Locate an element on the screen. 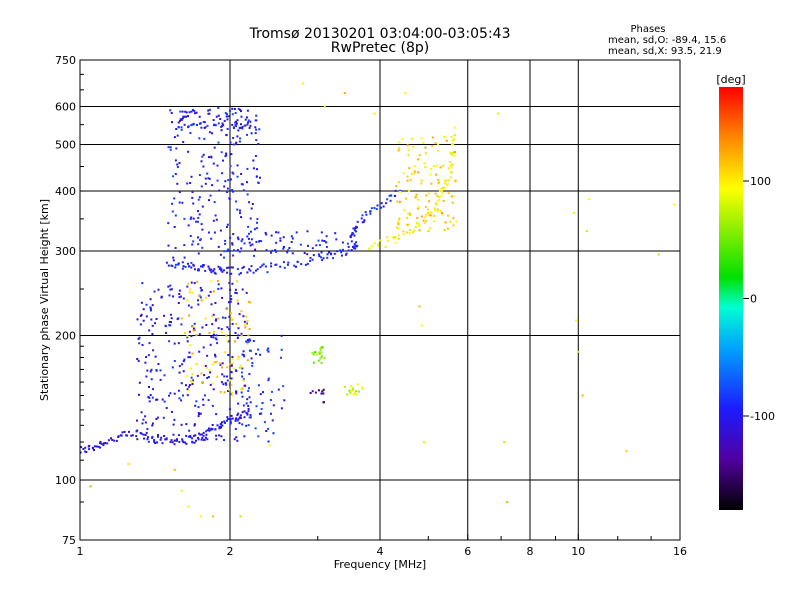 Image resolution: width=800 pixels, height=600 pixels. y-tick-label: 200 is located at coordinates (65, 336).